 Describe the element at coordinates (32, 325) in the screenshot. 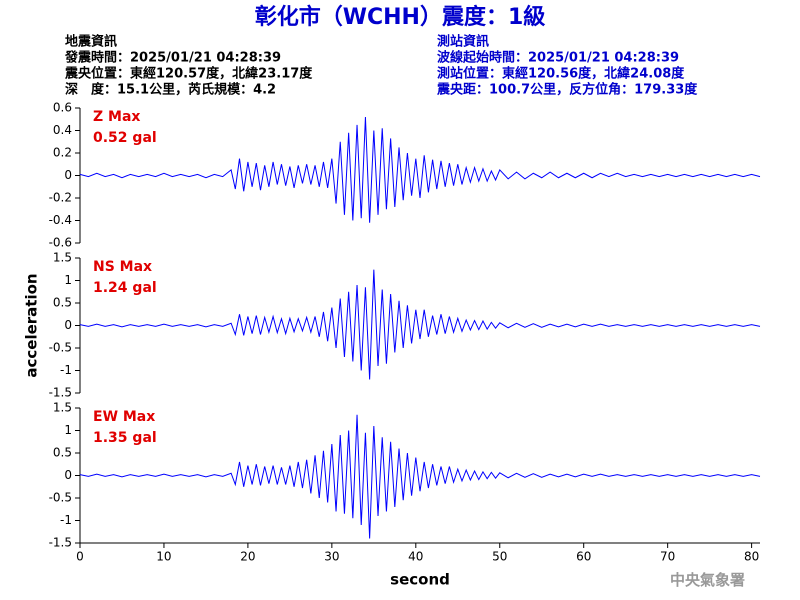

I see `y-axis-label: acceleration` at that location.